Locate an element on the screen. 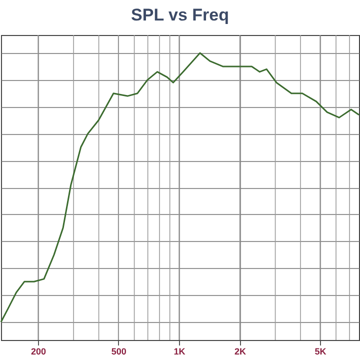  x-tick-label: 2K is located at coordinates (240, 351).